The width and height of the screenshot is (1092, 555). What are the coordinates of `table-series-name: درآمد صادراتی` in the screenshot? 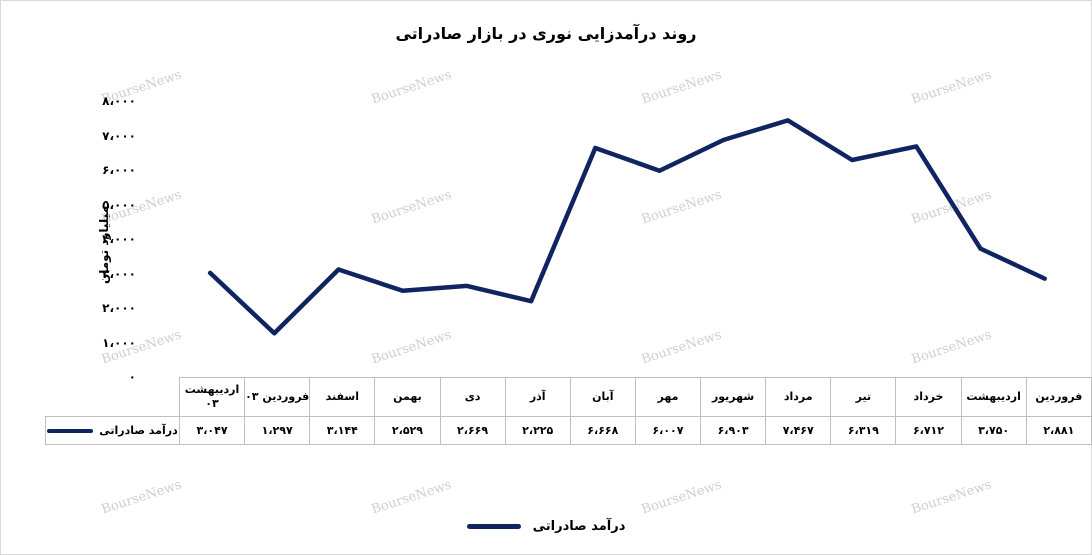 It's located at (138, 430).